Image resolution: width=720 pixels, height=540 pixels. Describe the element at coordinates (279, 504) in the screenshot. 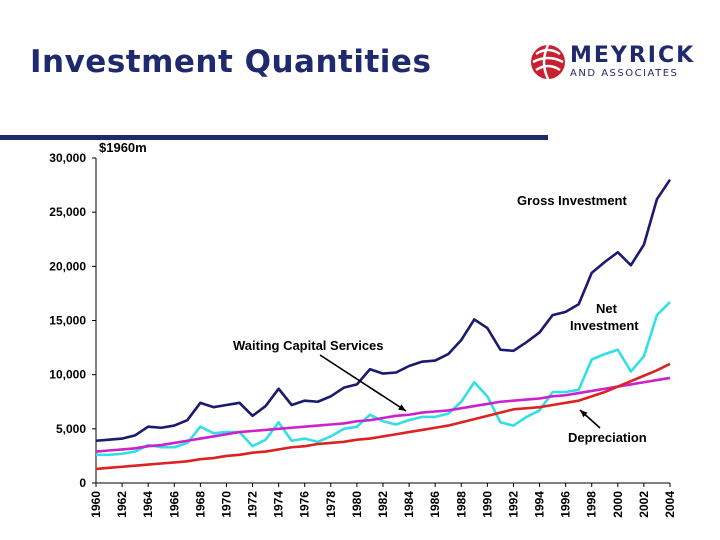

I see `x-tick-label: 1974` at that location.